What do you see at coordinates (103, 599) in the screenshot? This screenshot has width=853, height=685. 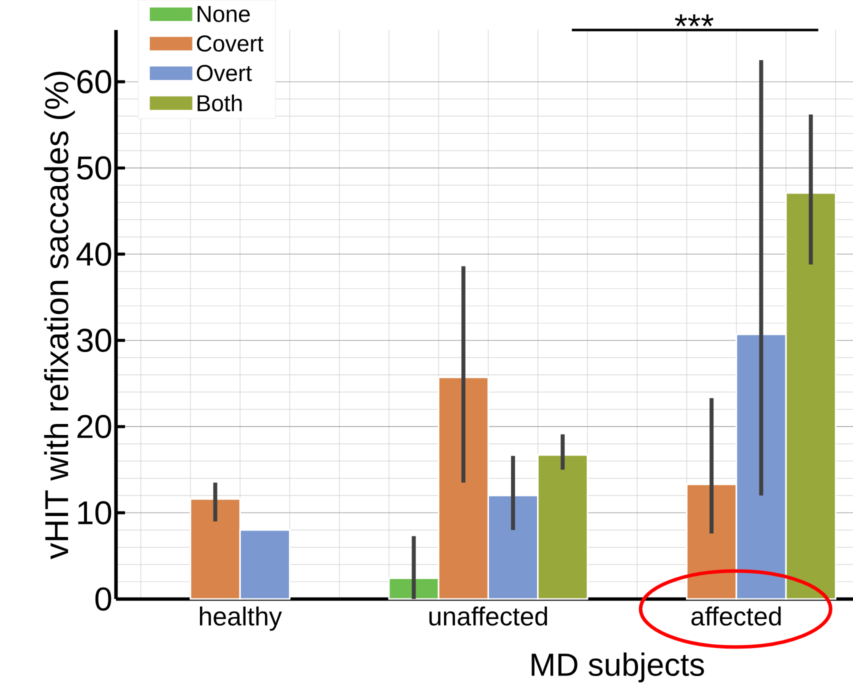 I see `y-tick-label: 0` at bounding box center [103, 599].